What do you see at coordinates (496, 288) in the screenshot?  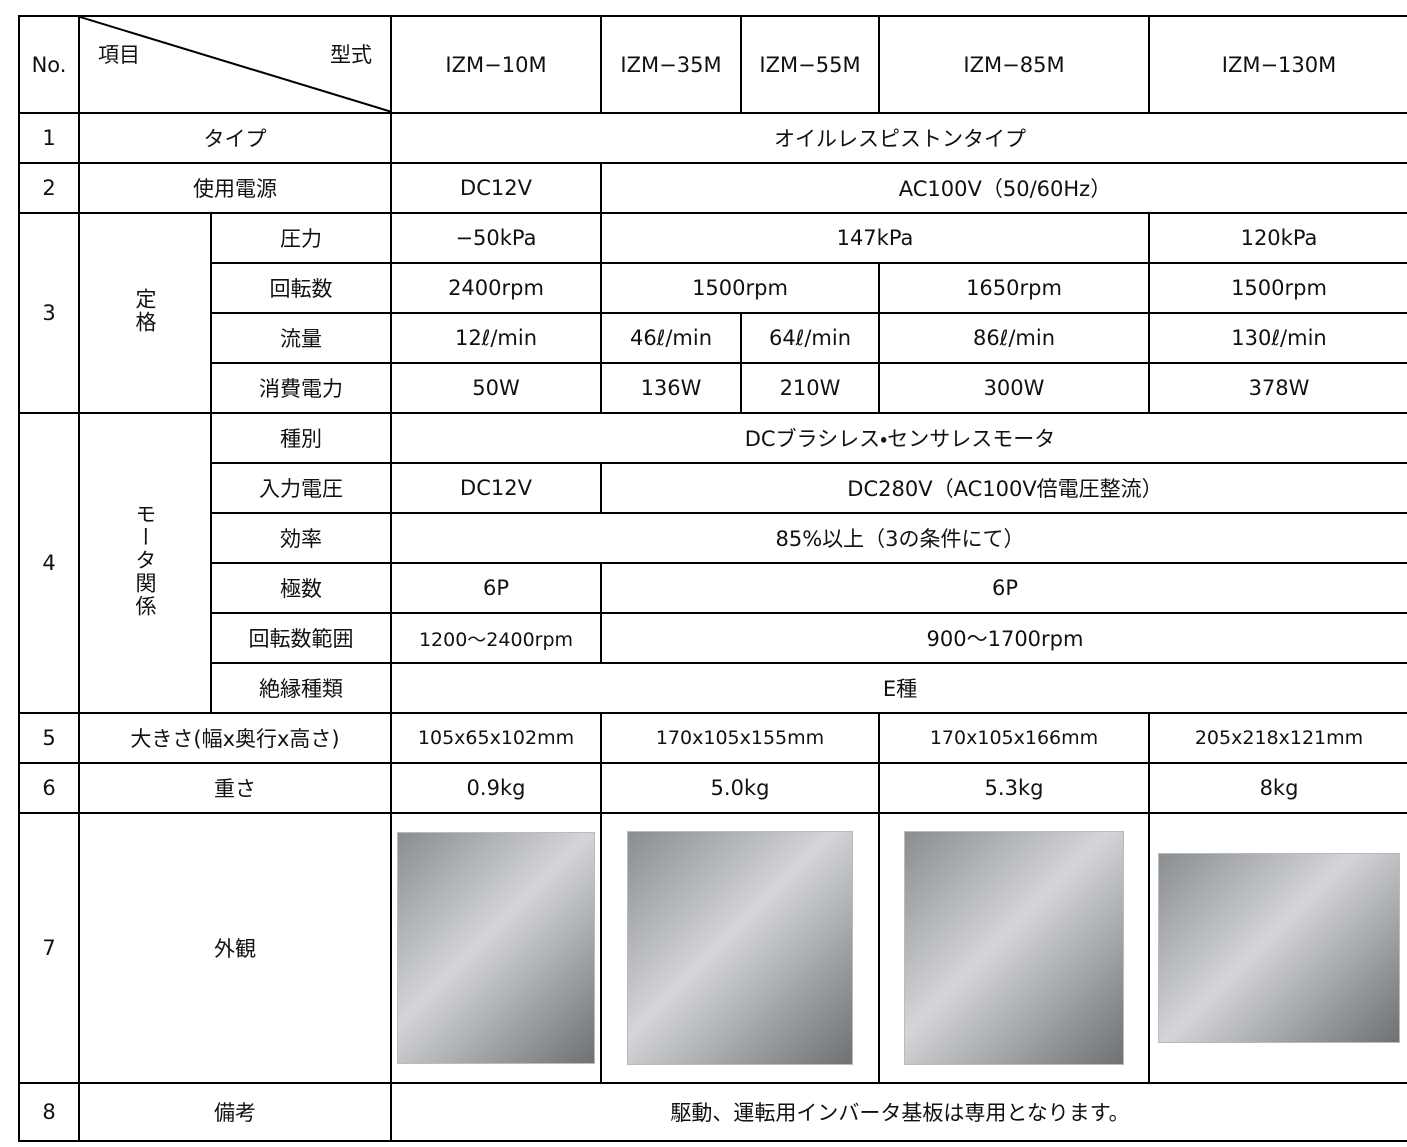 I see `cell: 2400rpm` at bounding box center [496, 288].